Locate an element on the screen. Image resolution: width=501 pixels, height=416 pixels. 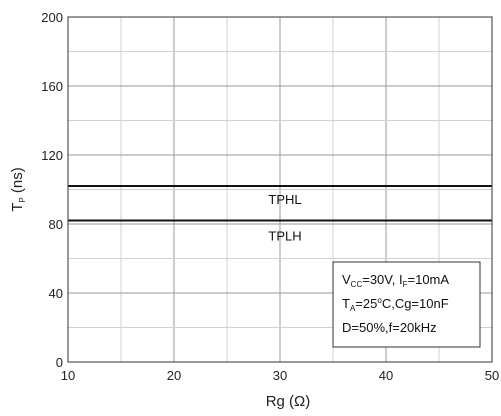
x-tick-label: 20 is located at coordinates (174, 375).